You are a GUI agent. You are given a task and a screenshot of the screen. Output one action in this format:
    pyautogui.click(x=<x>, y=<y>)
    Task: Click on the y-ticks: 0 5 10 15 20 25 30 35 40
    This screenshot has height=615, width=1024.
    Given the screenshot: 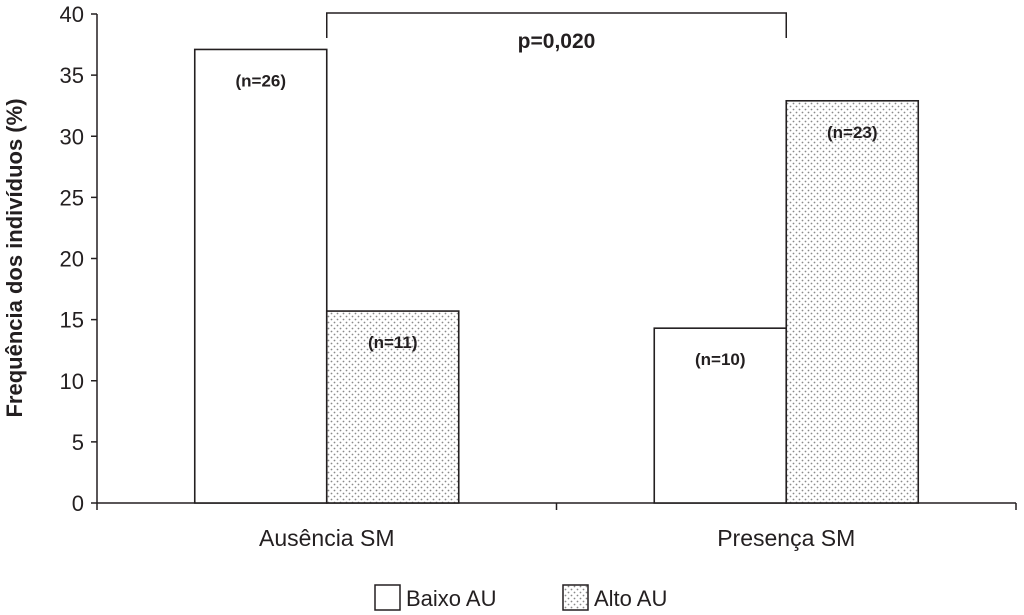 What is the action you would take?
    pyautogui.click(x=78, y=259)
    